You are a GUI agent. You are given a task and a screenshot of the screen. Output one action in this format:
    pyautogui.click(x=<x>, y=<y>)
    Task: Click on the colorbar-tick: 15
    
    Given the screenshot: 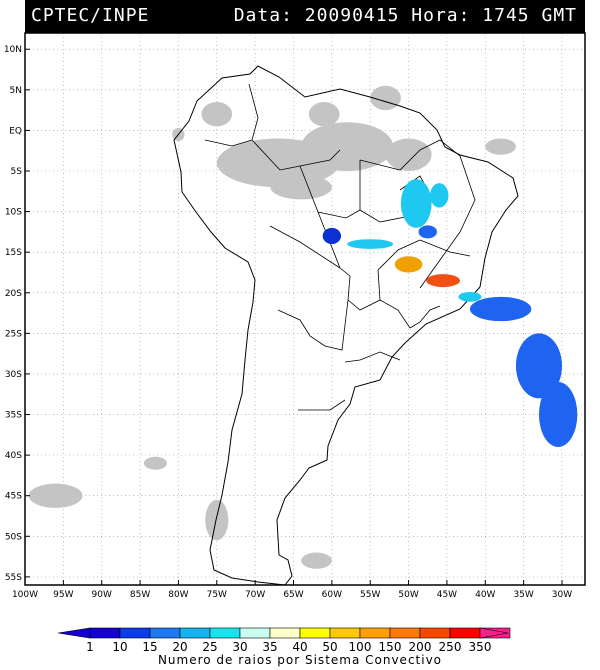 What is the action you would take?
    pyautogui.click(x=149, y=646)
    